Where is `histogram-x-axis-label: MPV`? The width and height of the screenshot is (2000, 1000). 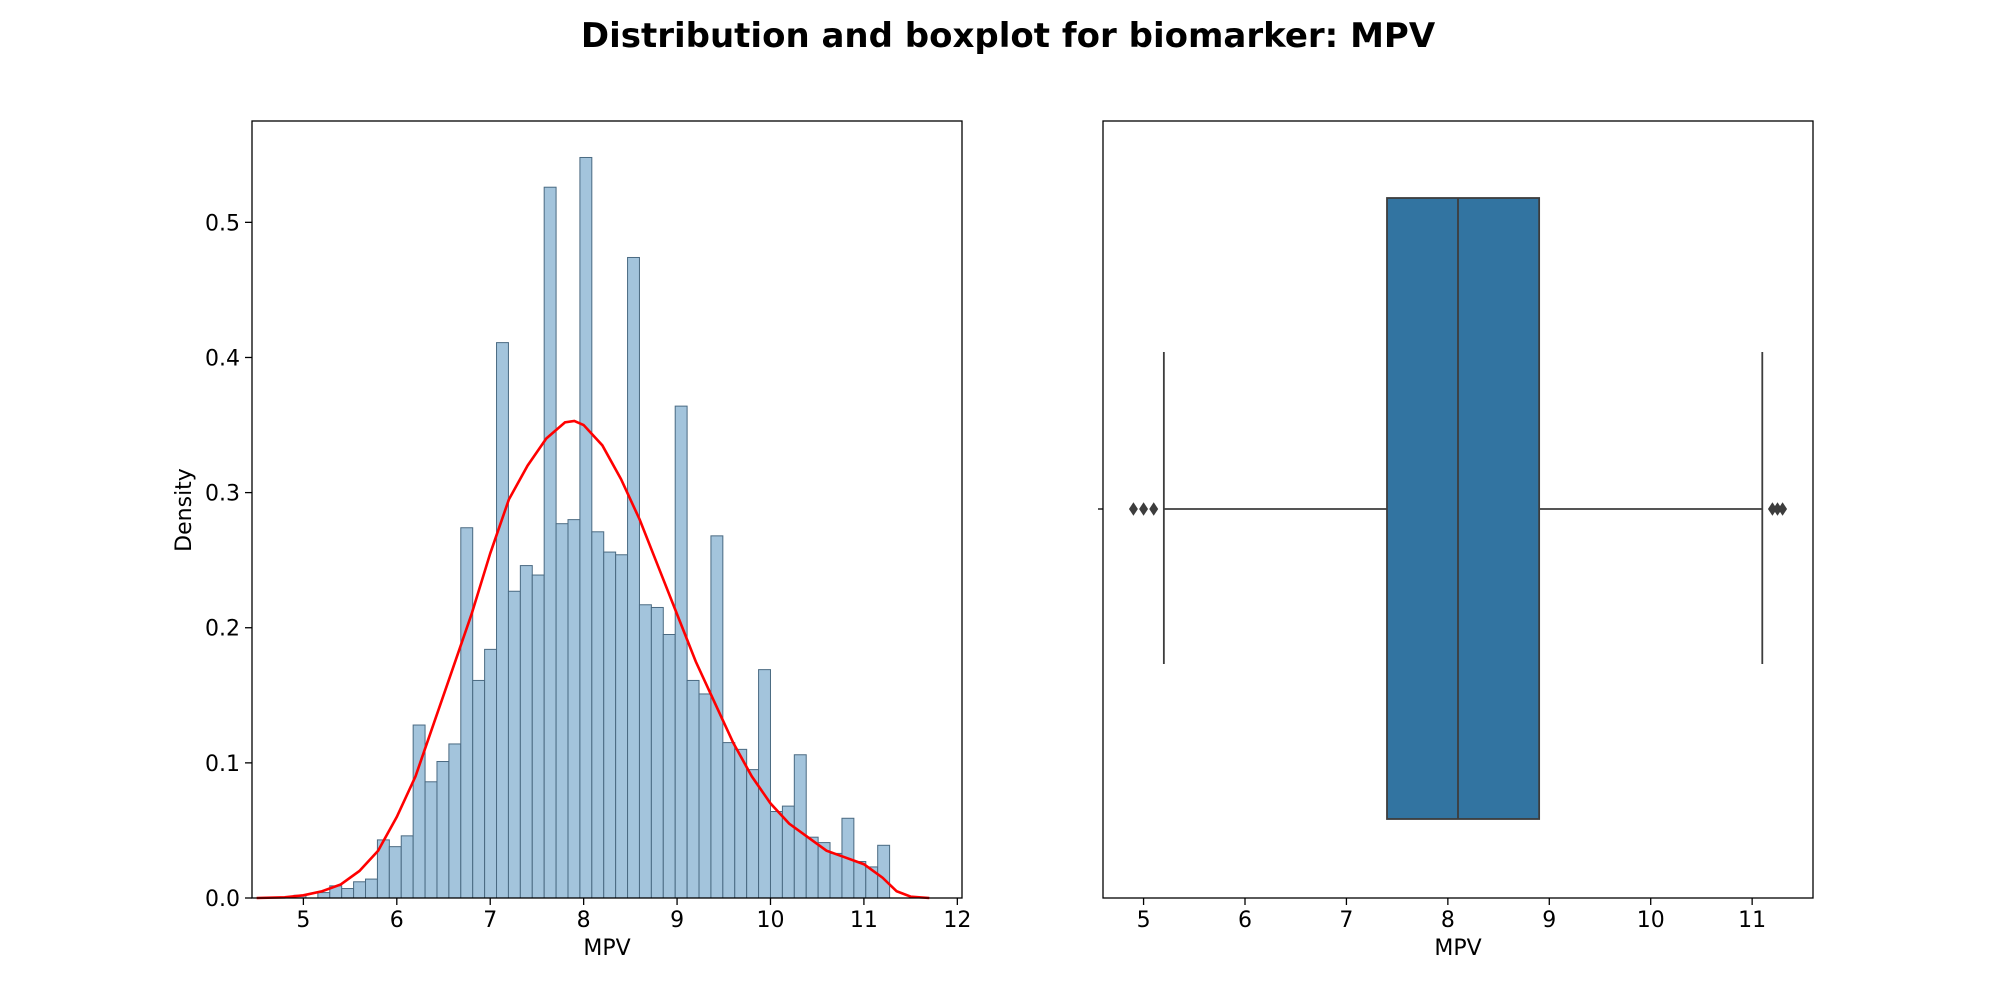
histogram-x-axis-label: MPV is located at coordinates (606, 948).